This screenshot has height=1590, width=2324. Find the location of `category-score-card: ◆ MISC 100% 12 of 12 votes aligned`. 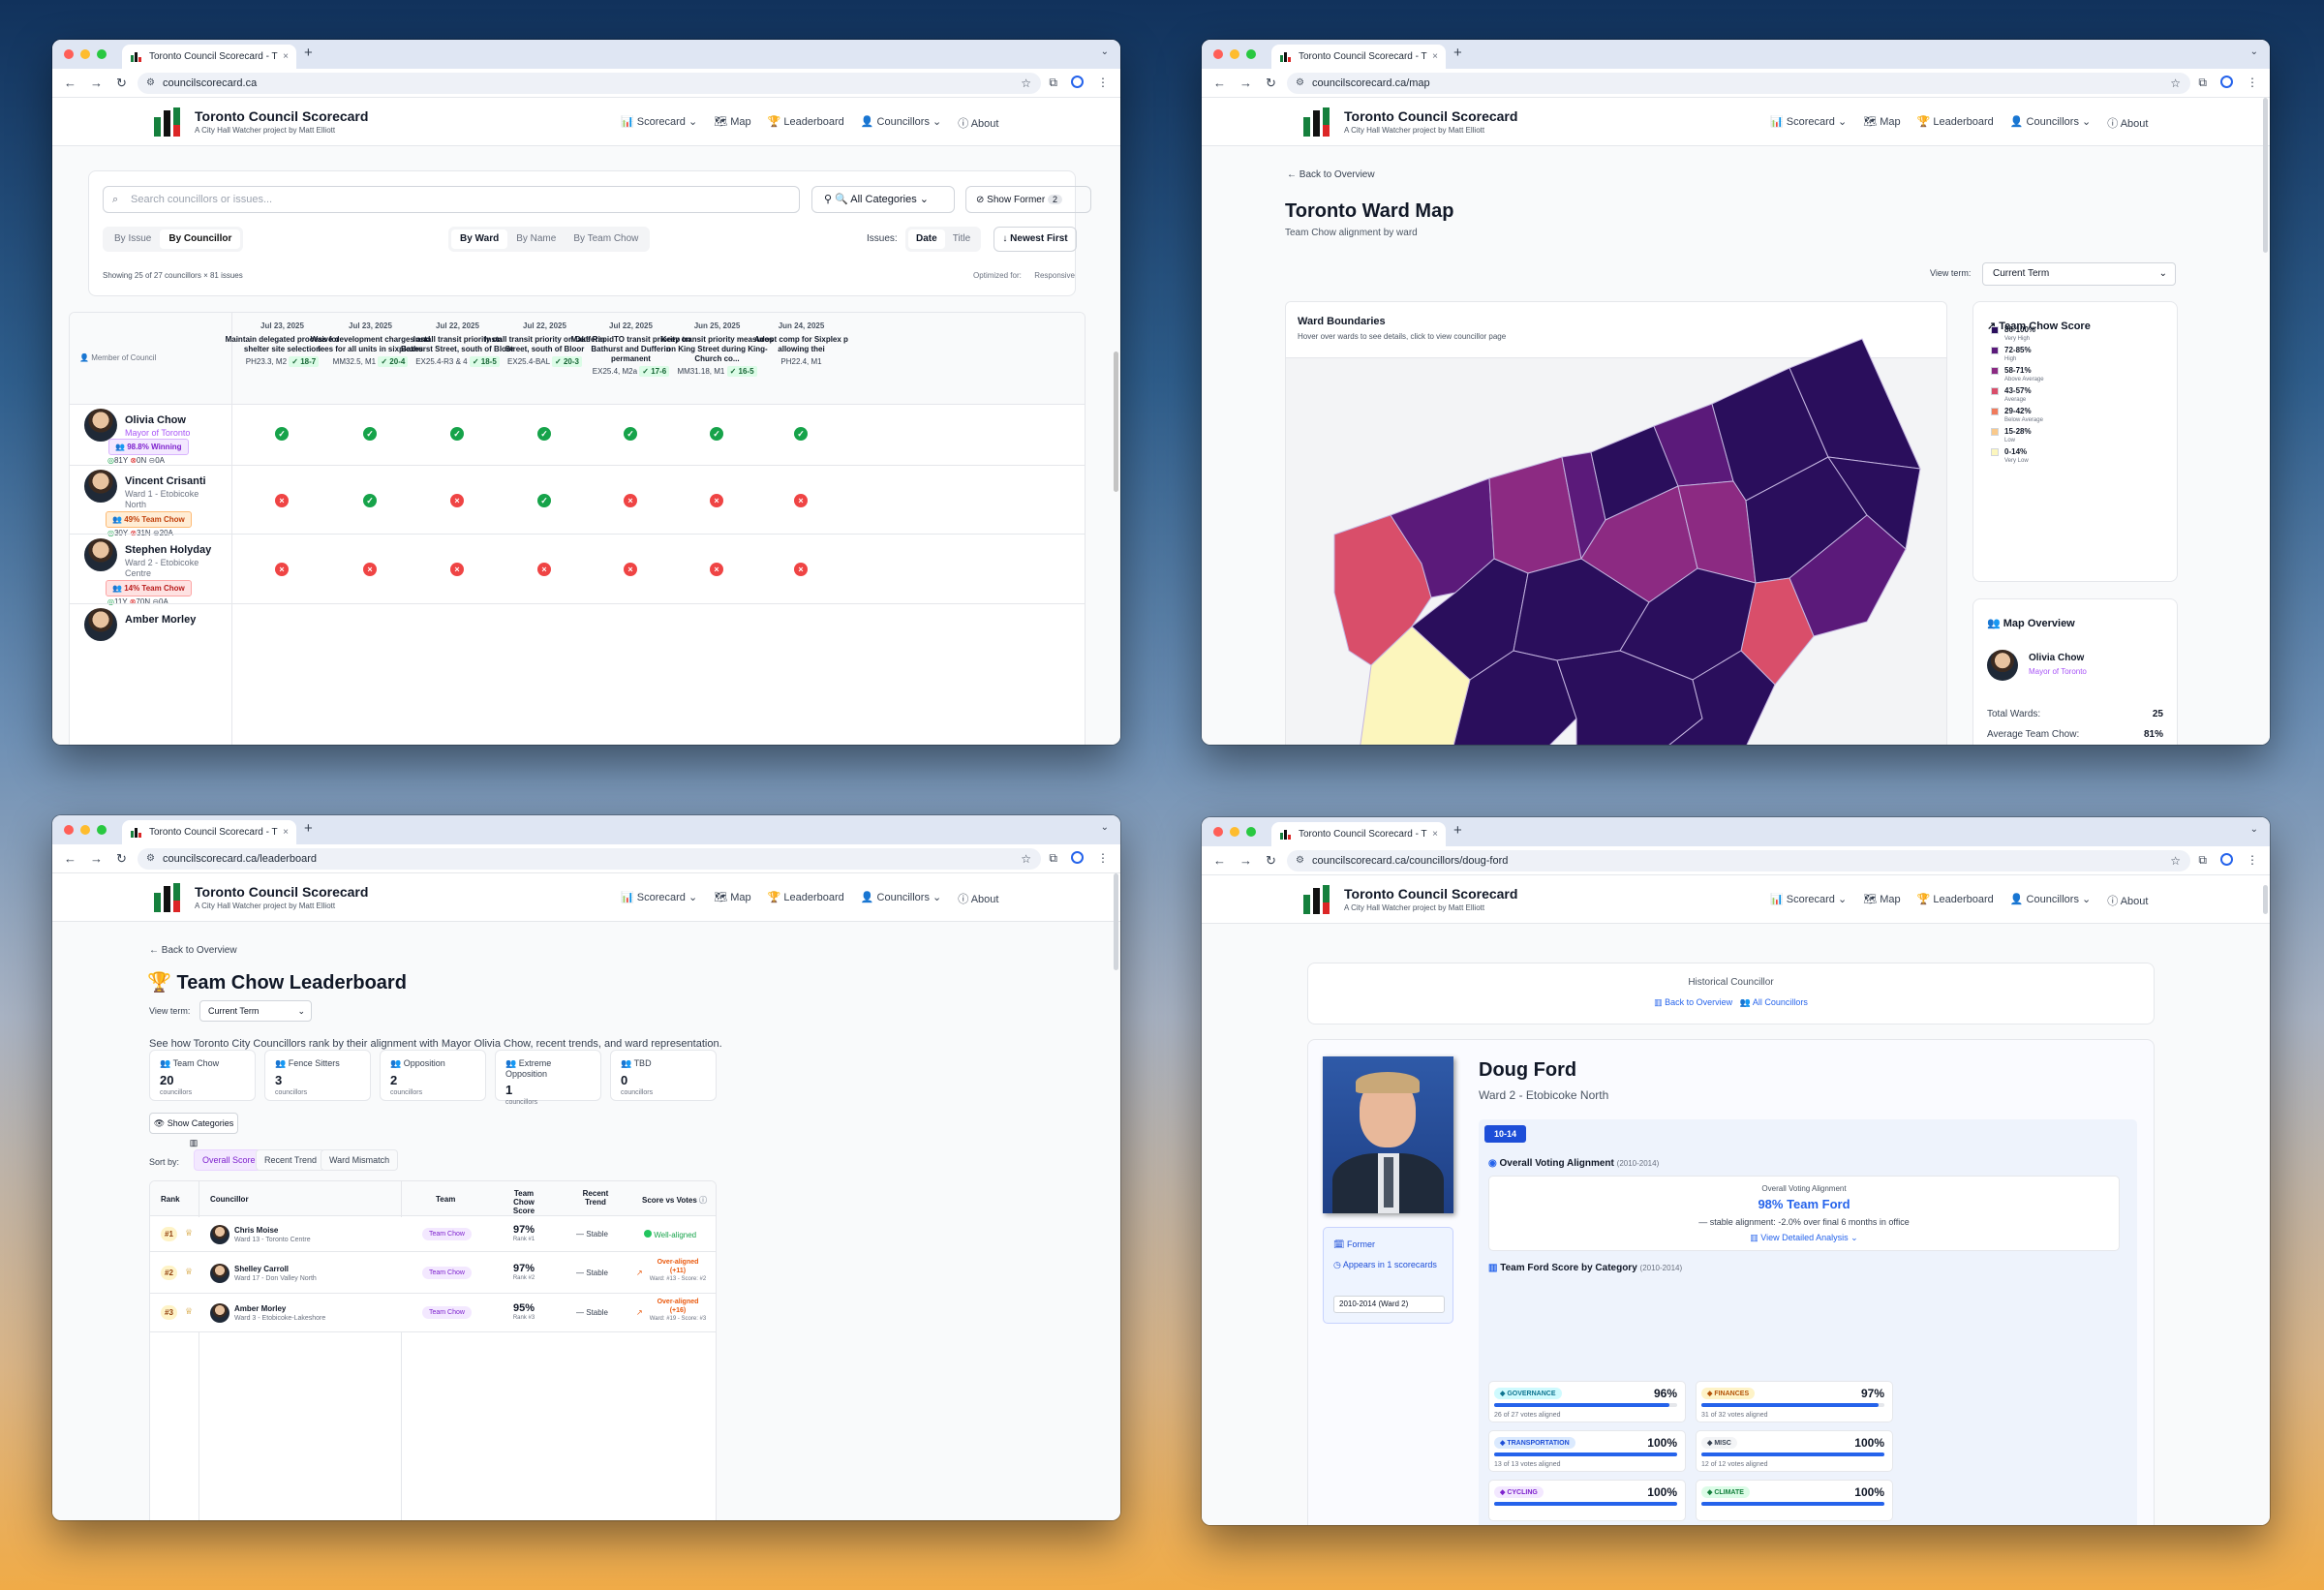

category-score-card: ◆ MISC 100% 12 of 12 votes aligned is located at coordinates (1795, 1451).